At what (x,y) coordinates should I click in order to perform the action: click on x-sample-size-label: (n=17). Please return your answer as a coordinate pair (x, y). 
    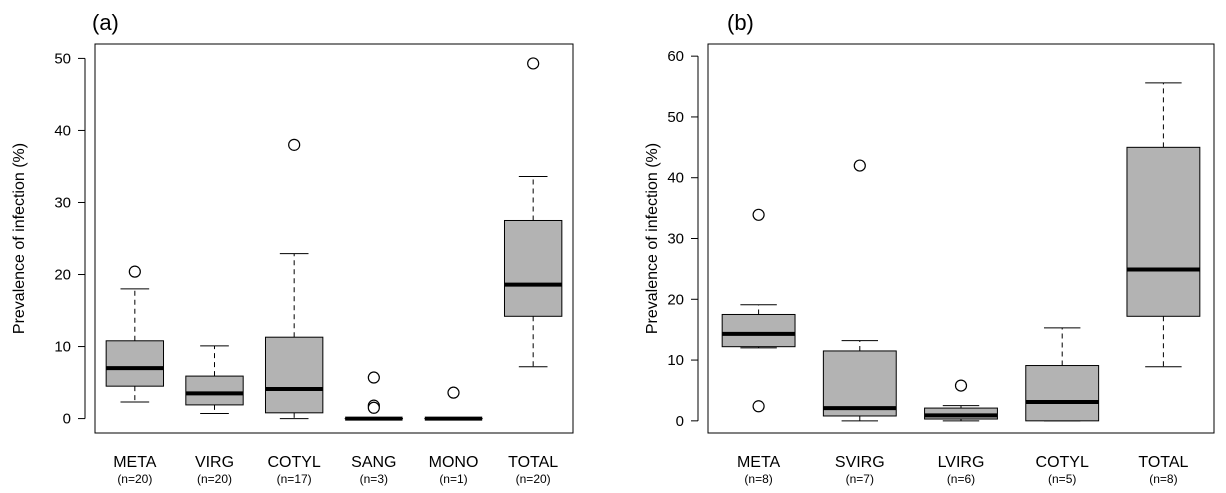
    Looking at the image, I should click on (294, 479).